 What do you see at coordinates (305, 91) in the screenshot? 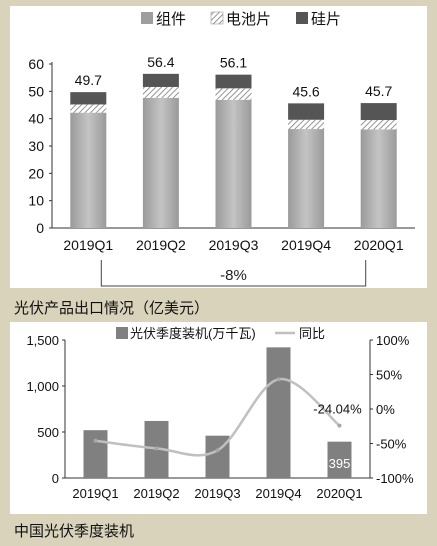
I see `total-label: 45.6` at bounding box center [305, 91].